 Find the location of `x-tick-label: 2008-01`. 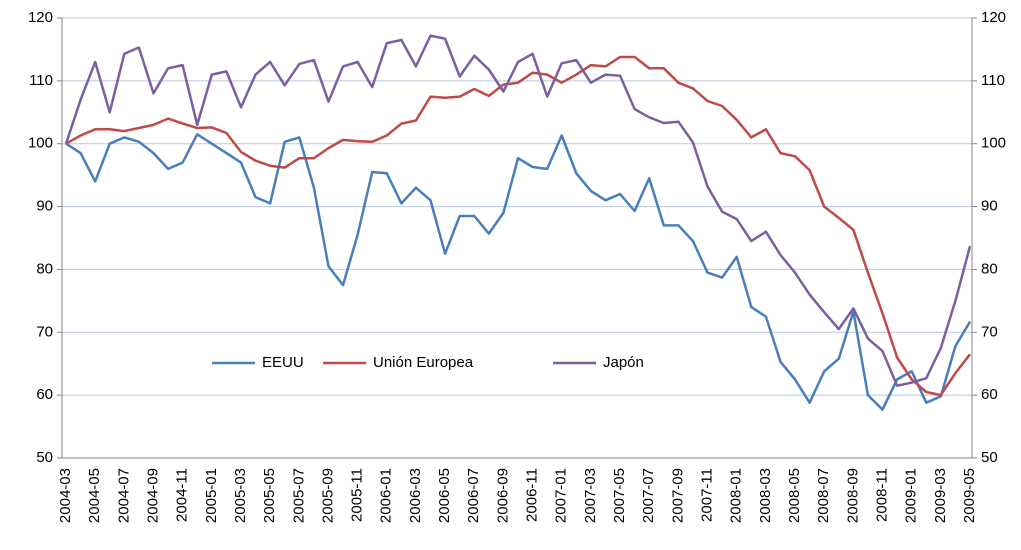

x-tick-label: 2008-01 is located at coordinates (736, 495).